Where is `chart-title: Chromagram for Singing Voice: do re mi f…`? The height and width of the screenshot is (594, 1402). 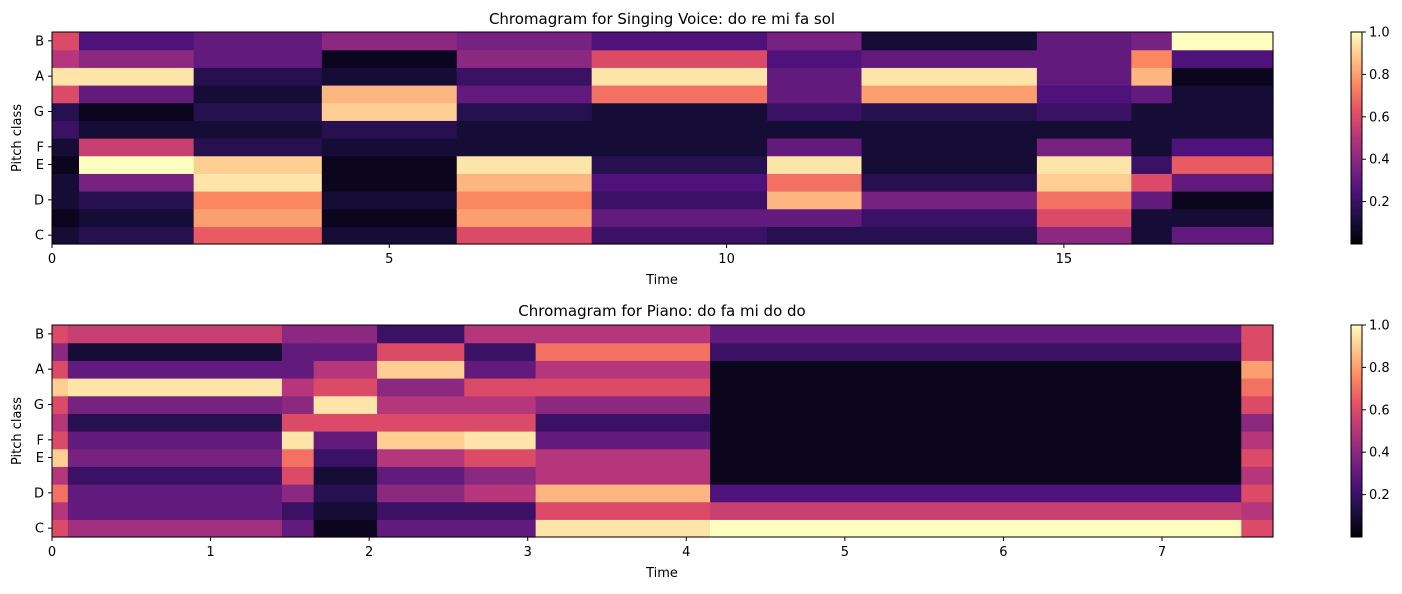 chart-title: Chromagram for Singing Voice: do re mi f… is located at coordinates (662, 19).